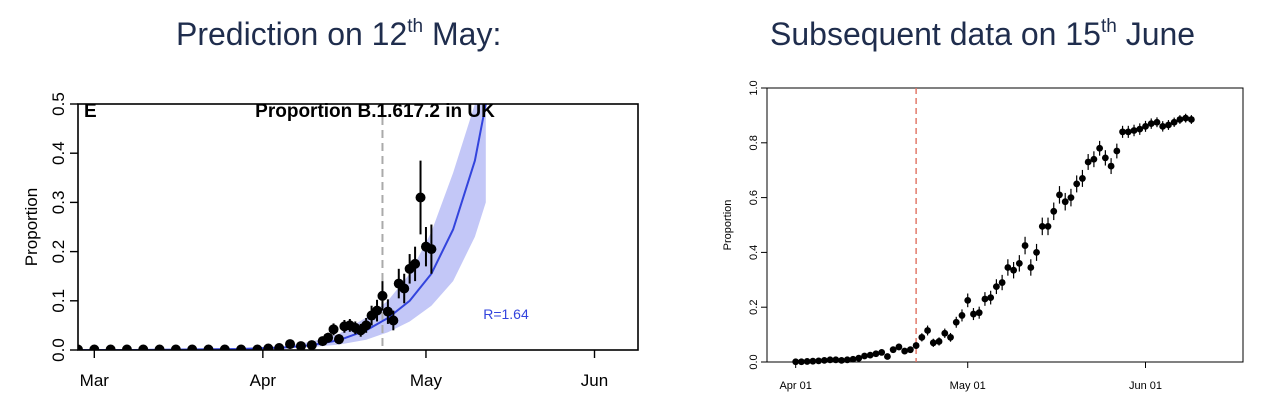  What do you see at coordinates (31, 227) in the screenshot?
I see `prediction-y-axis-label: Proportion` at bounding box center [31, 227].